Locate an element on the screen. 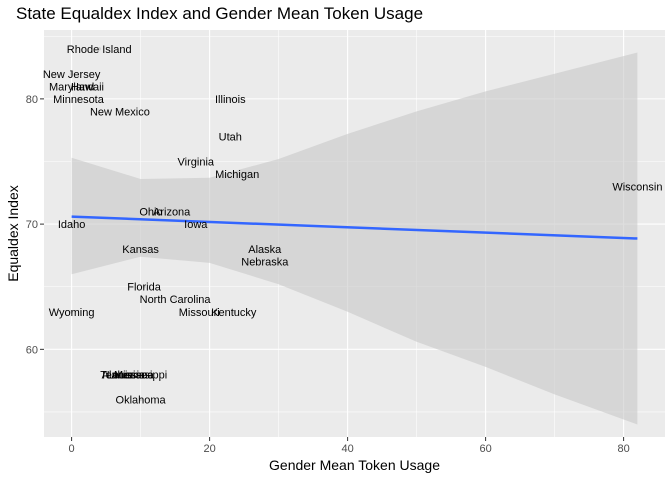 This screenshot has width=672, height=480. point-label: Iowa is located at coordinates (196, 225).